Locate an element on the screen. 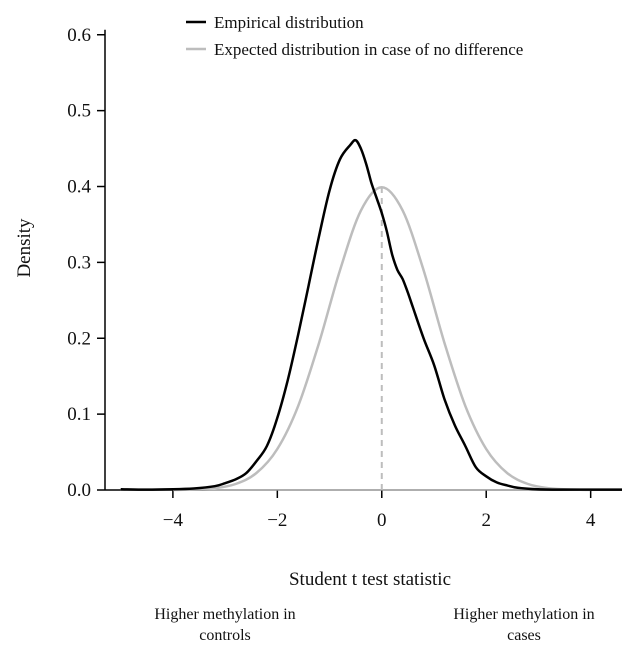 The width and height of the screenshot is (626, 649). x-tick-label: 0 is located at coordinates (382, 520).